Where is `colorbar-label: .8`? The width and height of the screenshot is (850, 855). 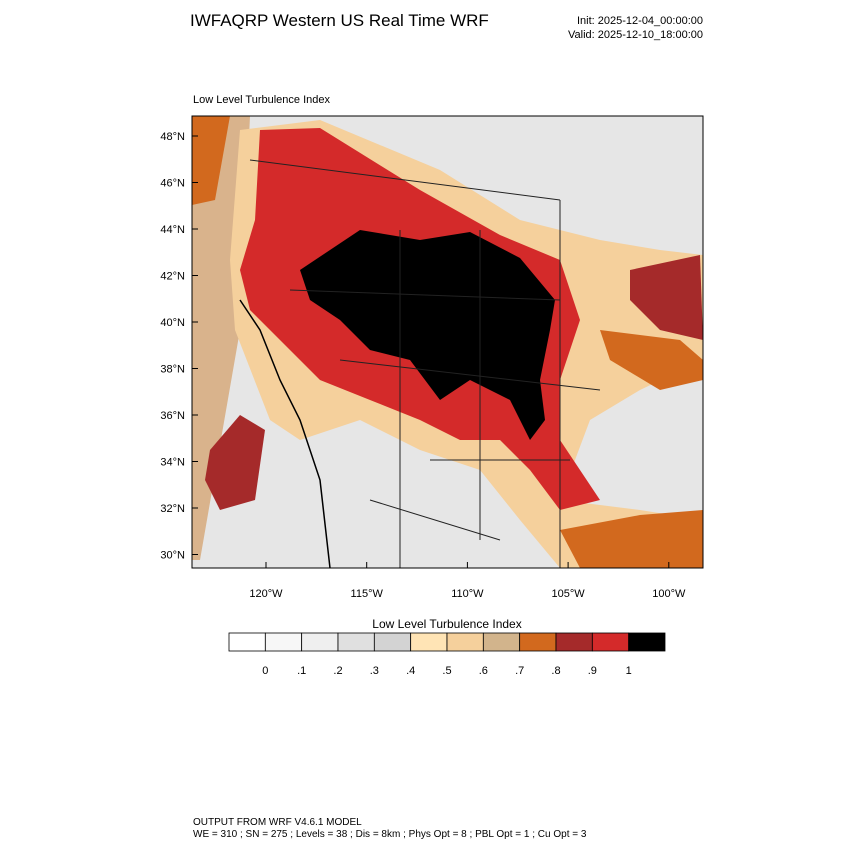
colorbar-label: .8 is located at coordinates (555, 671).